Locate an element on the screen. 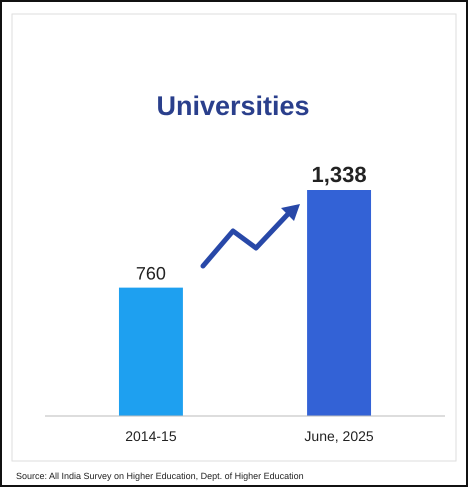 The image size is (468, 487). data-label: 1,338 is located at coordinates (339, 174).